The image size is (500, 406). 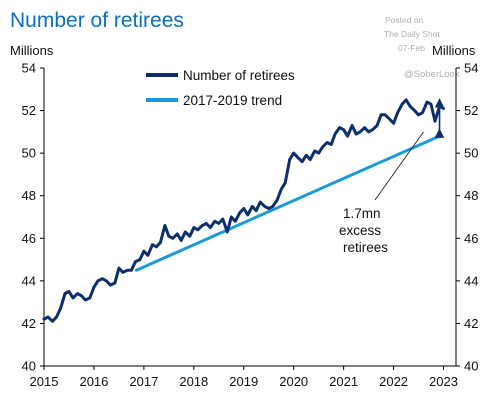 What do you see at coordinates (29, 195) in the screenshot?
I see `y-tick-label-left: 48` at bounding box center [29, 195].